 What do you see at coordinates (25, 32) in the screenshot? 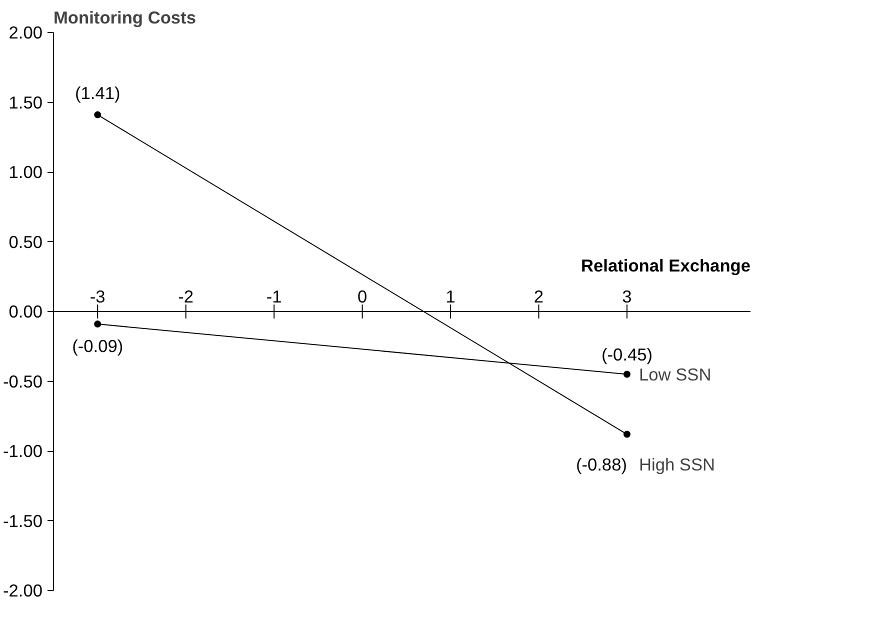
I see `y-tick-label: 2.00` at bounding box center [25, 32].